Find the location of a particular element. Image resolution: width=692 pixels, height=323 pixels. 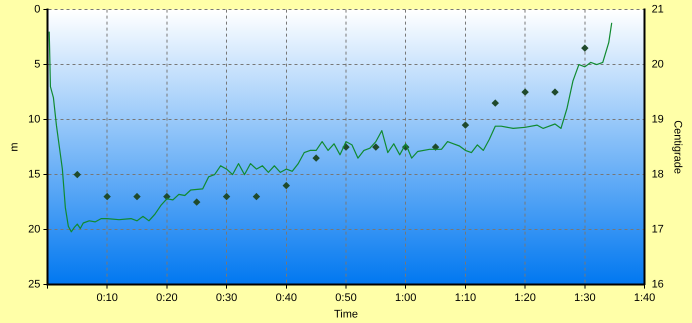

x-tick-label: 0:20 is located at coordinates (167, 298).